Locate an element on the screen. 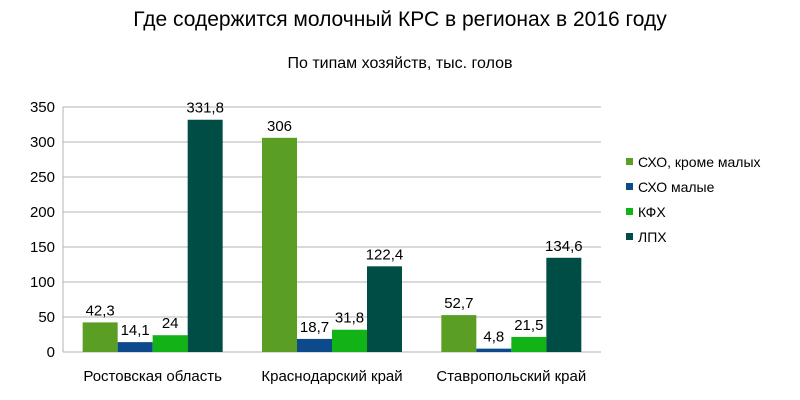  data-label: 134,6 is located at coordinates (564, 246).